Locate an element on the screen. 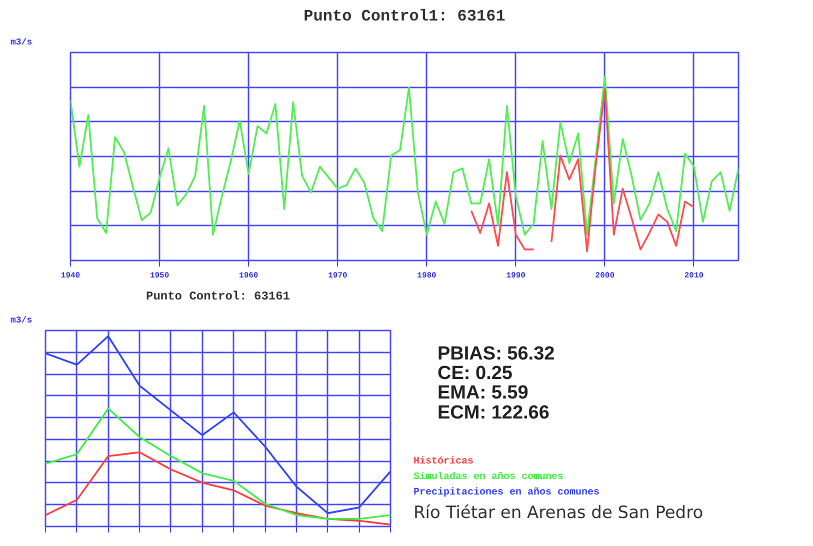 Image resolution: width=813 pixels, height=546 pixels. text: PBIAS: 56.32 is located at coordinates (496, 354).